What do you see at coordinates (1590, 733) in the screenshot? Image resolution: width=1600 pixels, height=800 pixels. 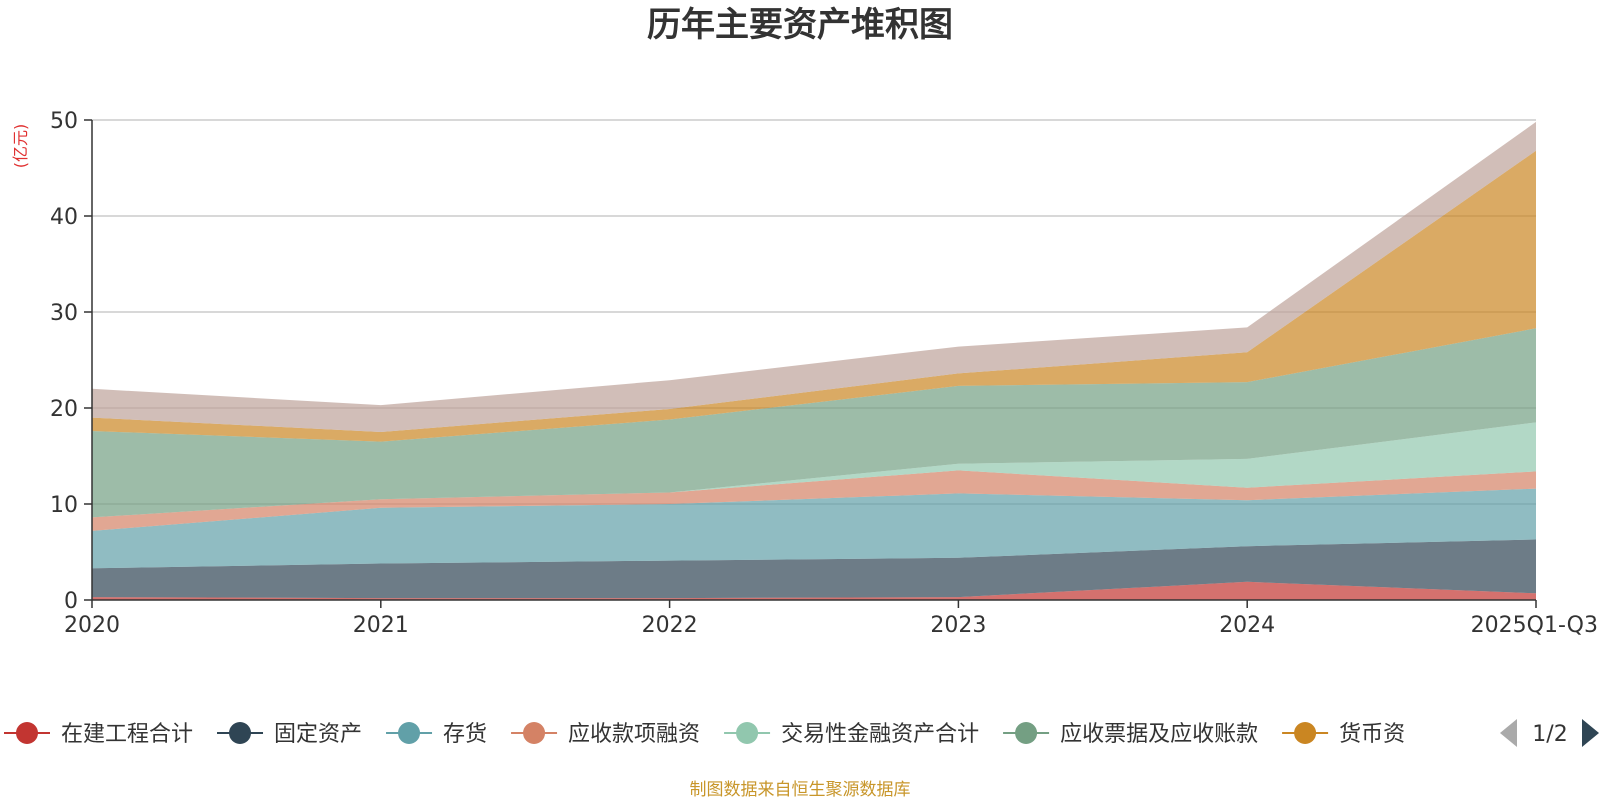 I see `next-page-icon` at bounding box center [1590, 733].